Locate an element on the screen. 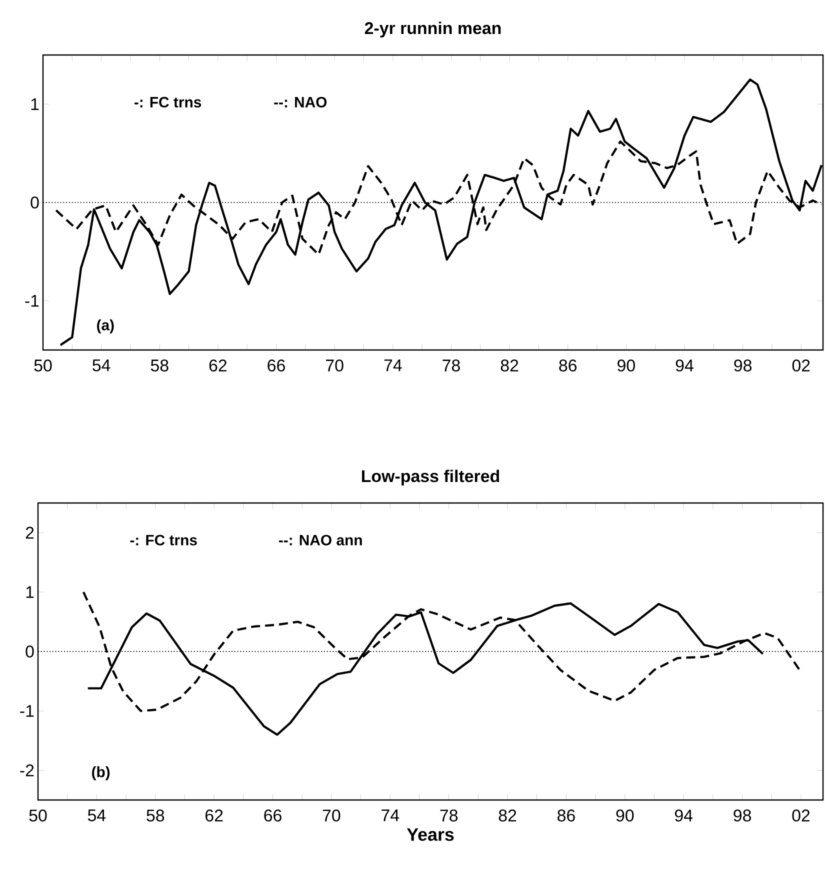 This screenshot has width=825, height=889. x-axis-title: Years is located at coordinates (430, 834).